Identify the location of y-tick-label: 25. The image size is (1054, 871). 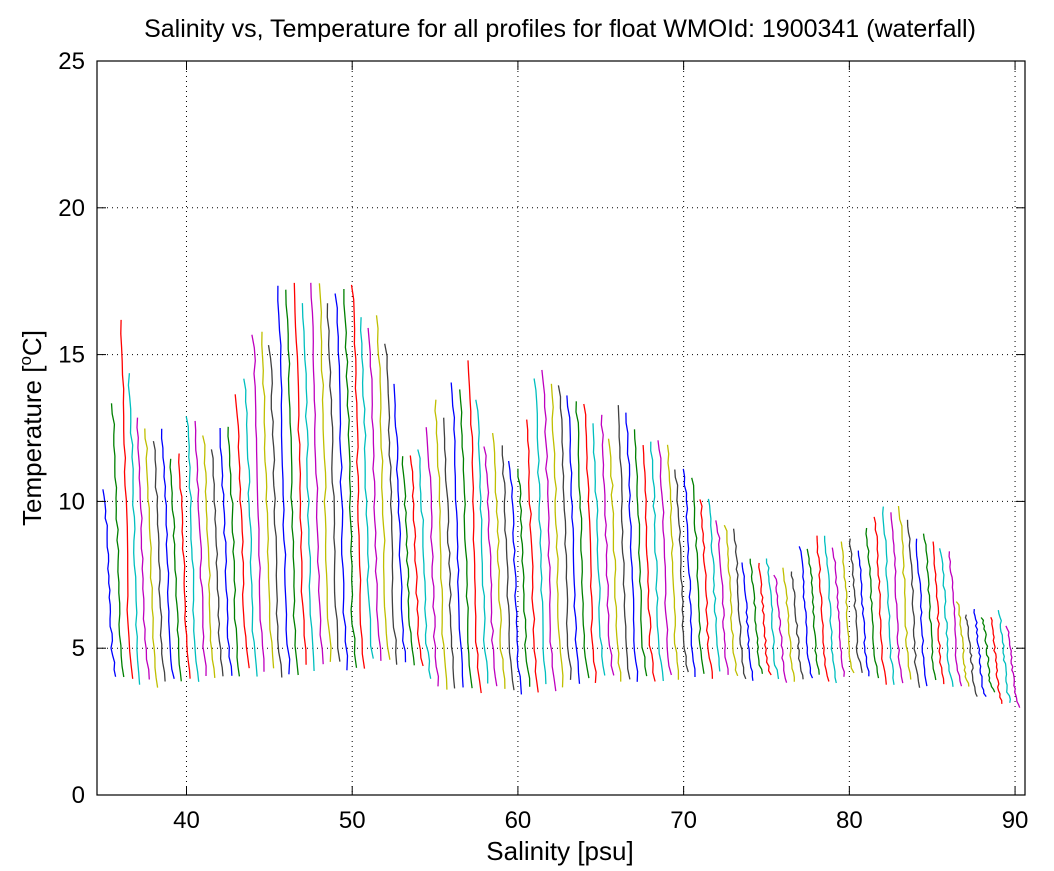
(71, 61).